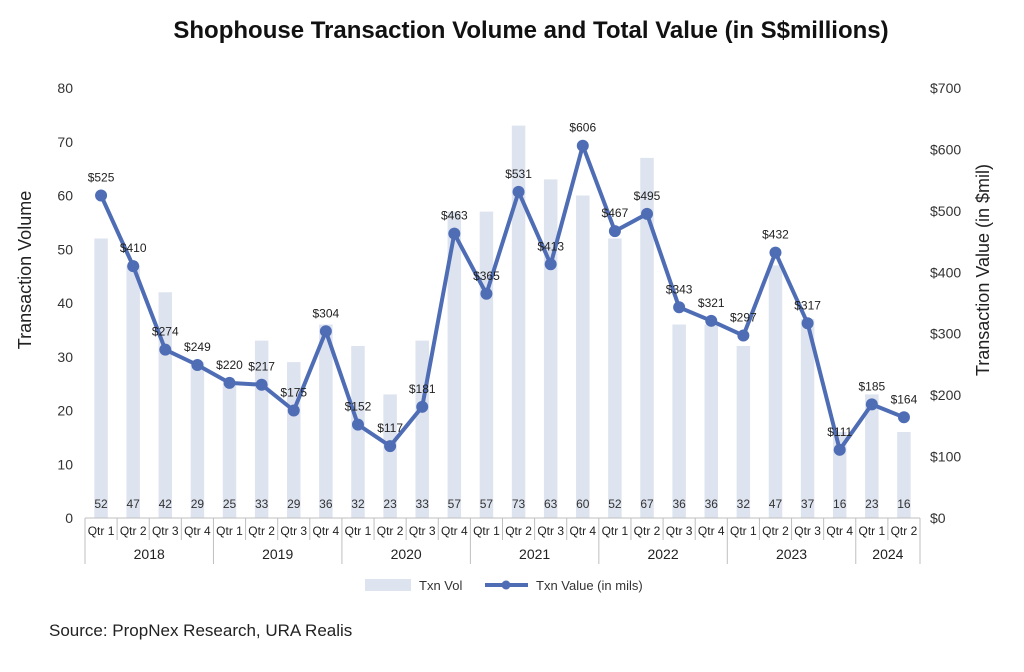 Image resolution: width=1024 pixels, height=672 pixels. What do you see at coordinates (945, 88) in the screenshot?
I see `y2-tick-label: $700` at bounding box center [945, 88].